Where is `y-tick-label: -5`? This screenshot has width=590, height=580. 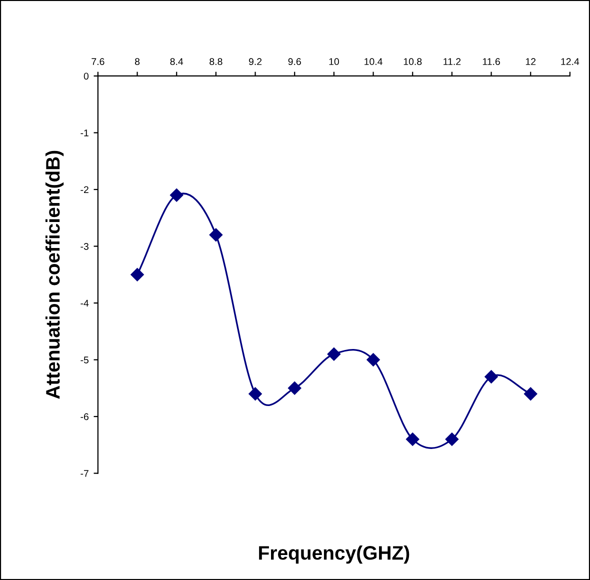 y-tick-label: -5 is located at coordinates (84, 360).